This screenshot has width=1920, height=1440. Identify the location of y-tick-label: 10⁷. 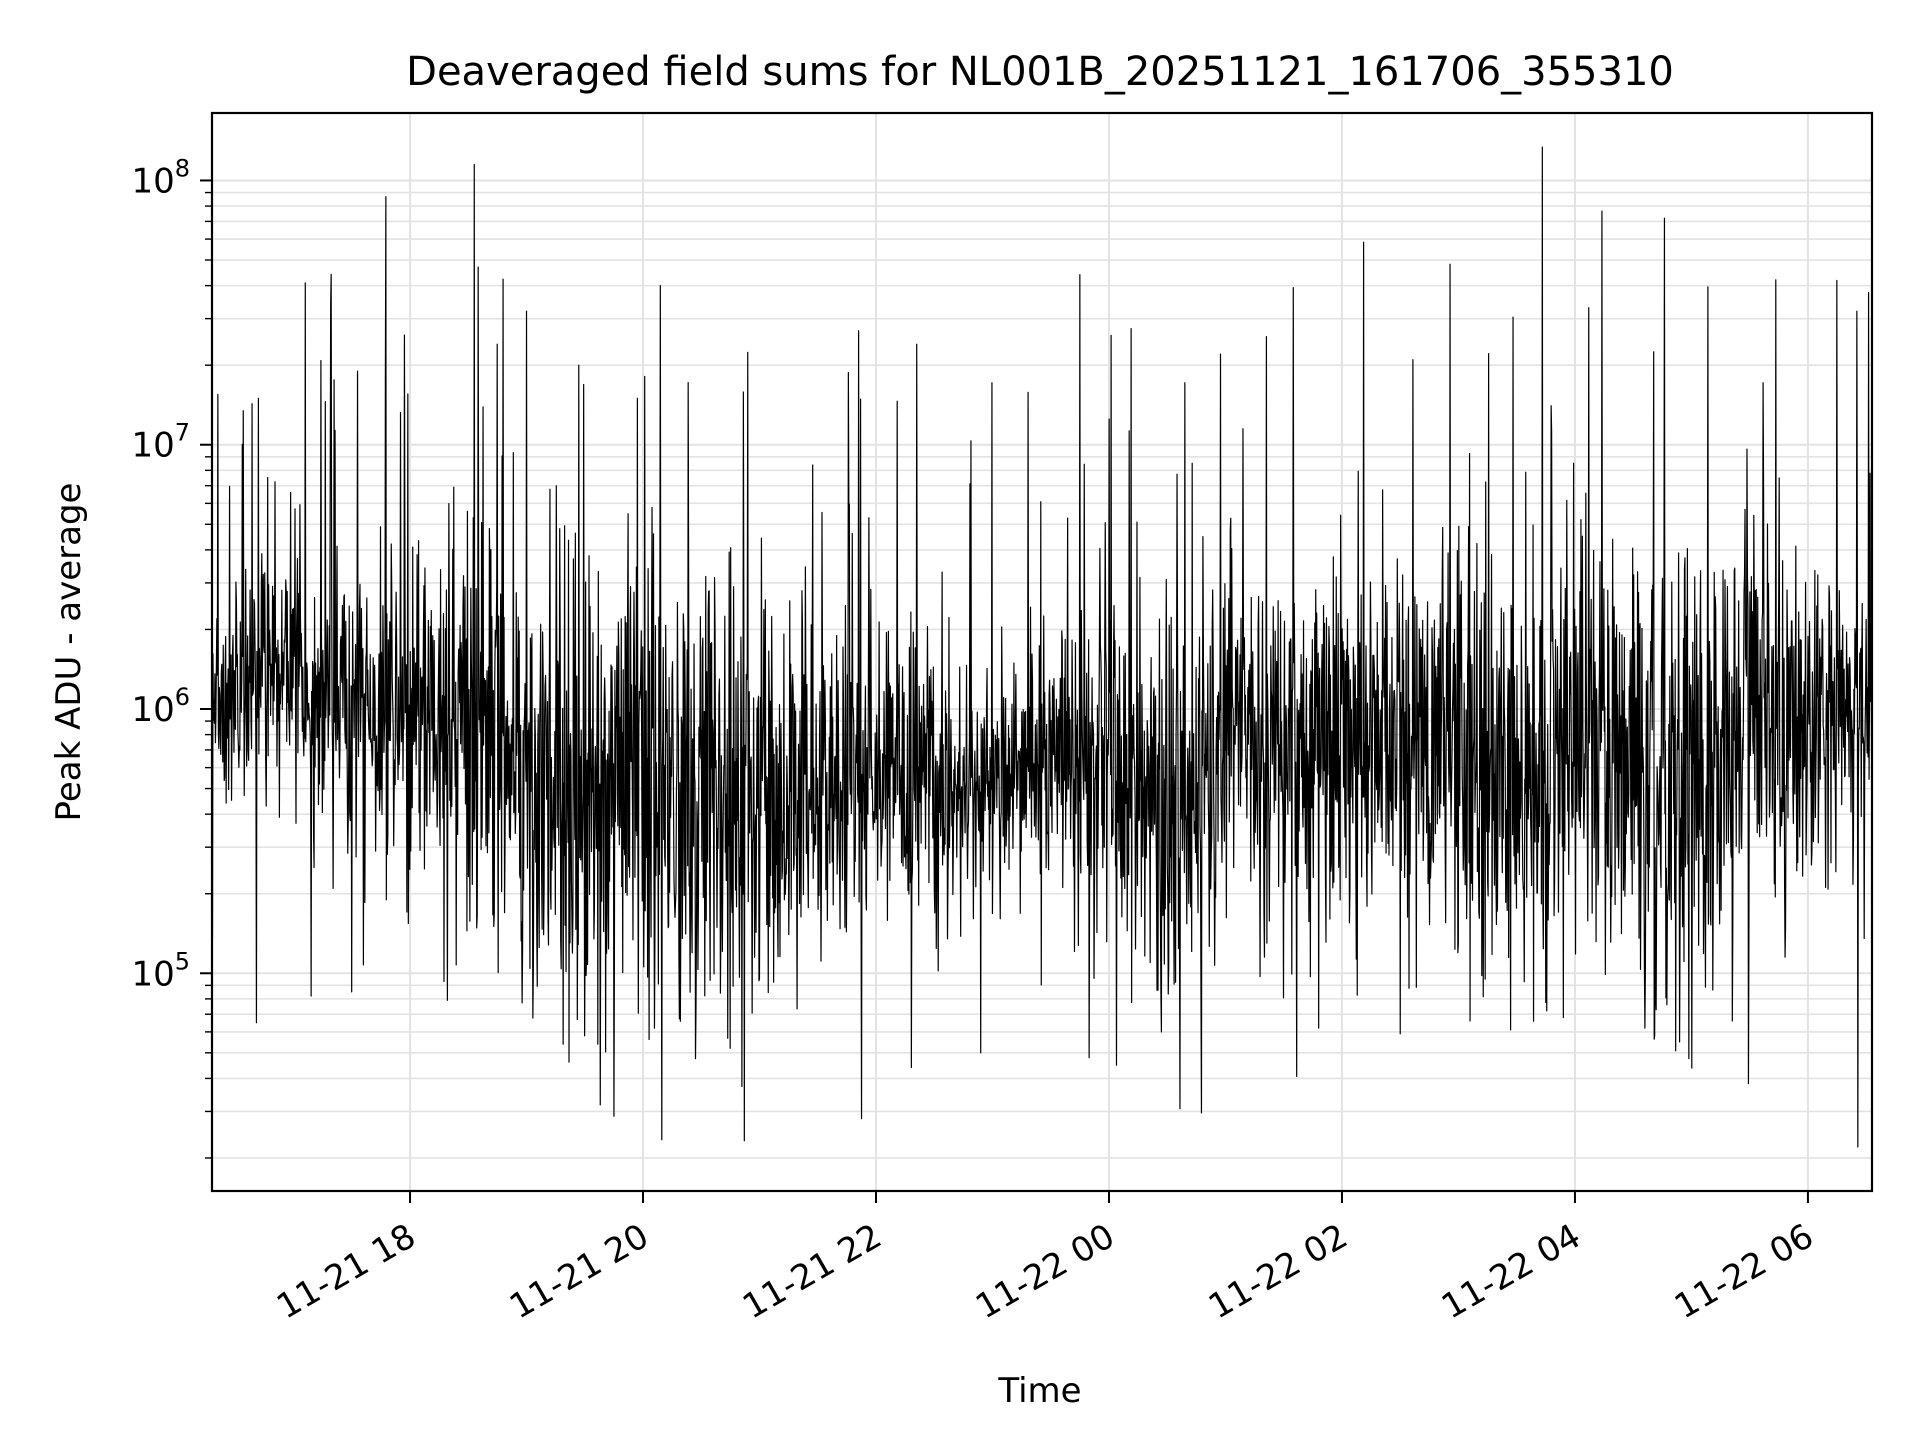
(160, 442).